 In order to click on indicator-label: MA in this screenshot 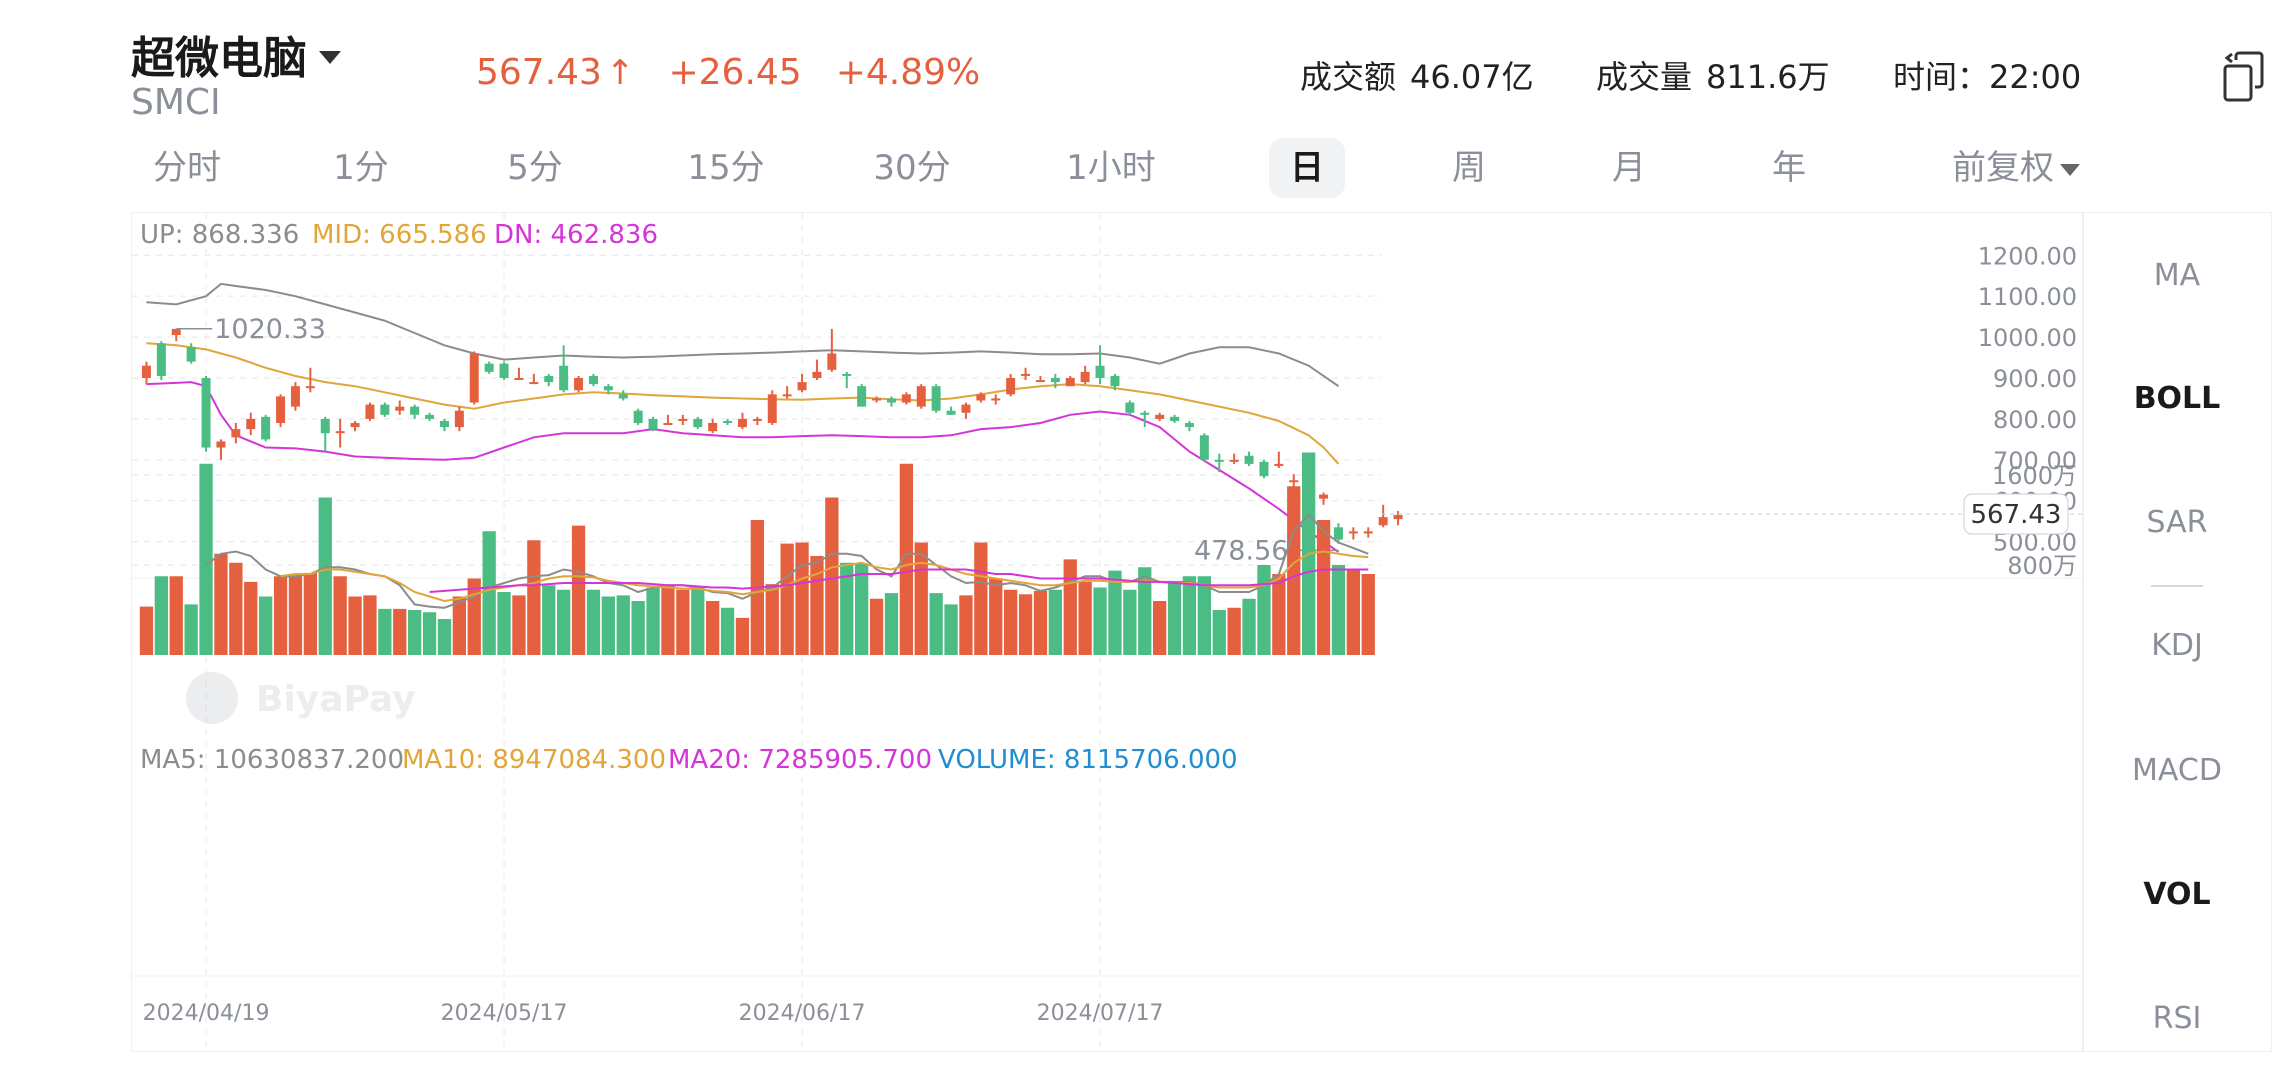, I will do `click(2177, 275)`.